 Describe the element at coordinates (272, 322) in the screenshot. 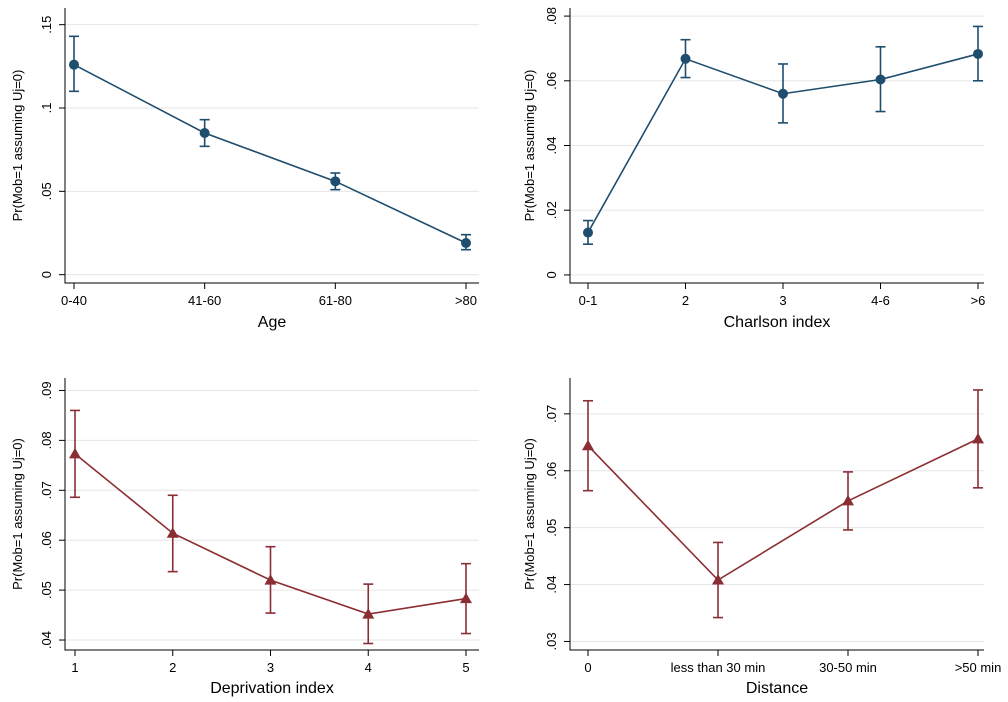

I see `x-axis-title: Age` at that location.